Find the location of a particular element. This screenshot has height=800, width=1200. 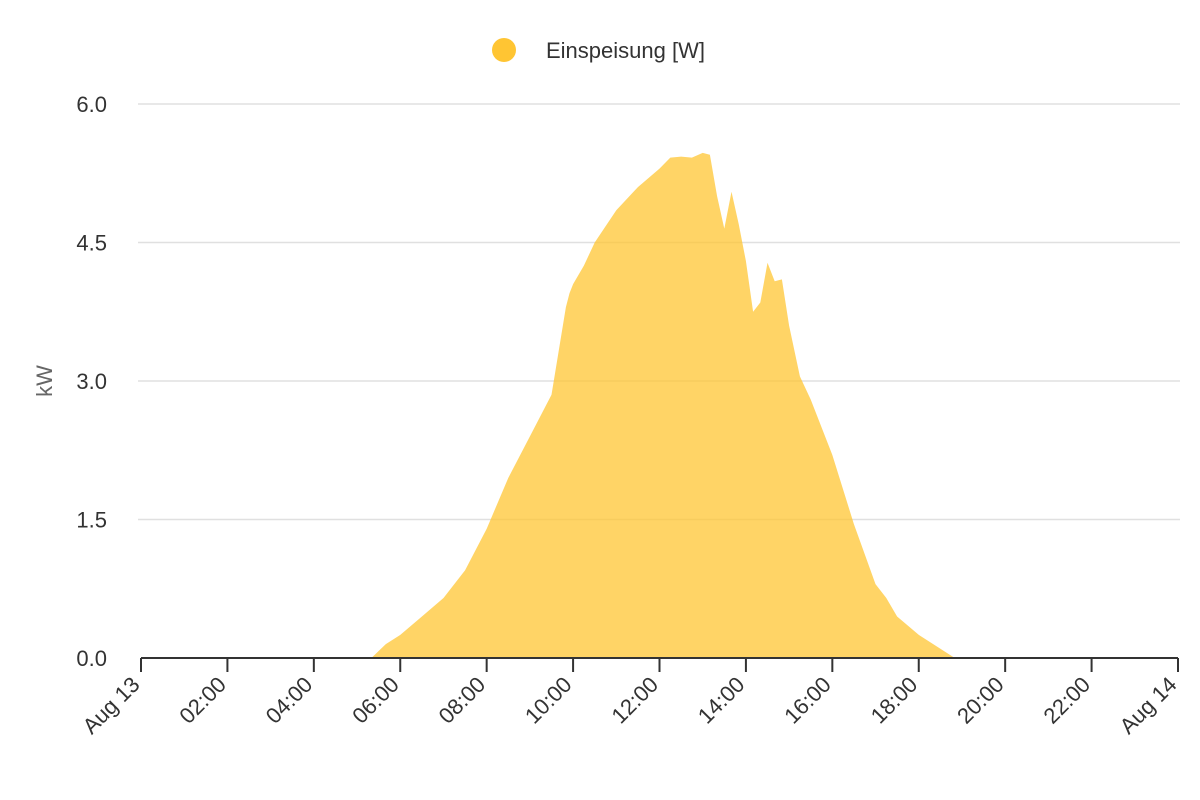

y-tick-label: 4.5 is located at coordinates (91, 243).